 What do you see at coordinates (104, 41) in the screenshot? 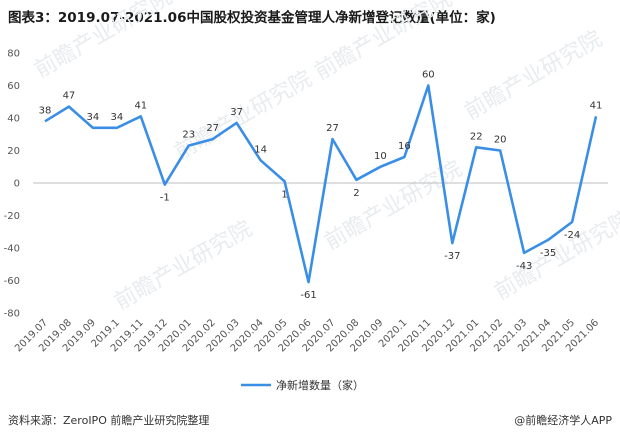
I see `watermark-text-0: 前瞻产业研究院` at bounding box center [104, 41].